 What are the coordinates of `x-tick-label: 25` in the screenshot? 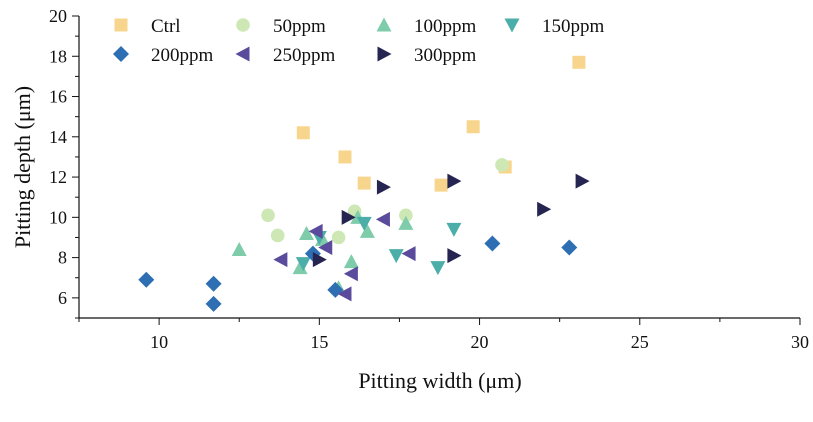 It's located at (640, 342).